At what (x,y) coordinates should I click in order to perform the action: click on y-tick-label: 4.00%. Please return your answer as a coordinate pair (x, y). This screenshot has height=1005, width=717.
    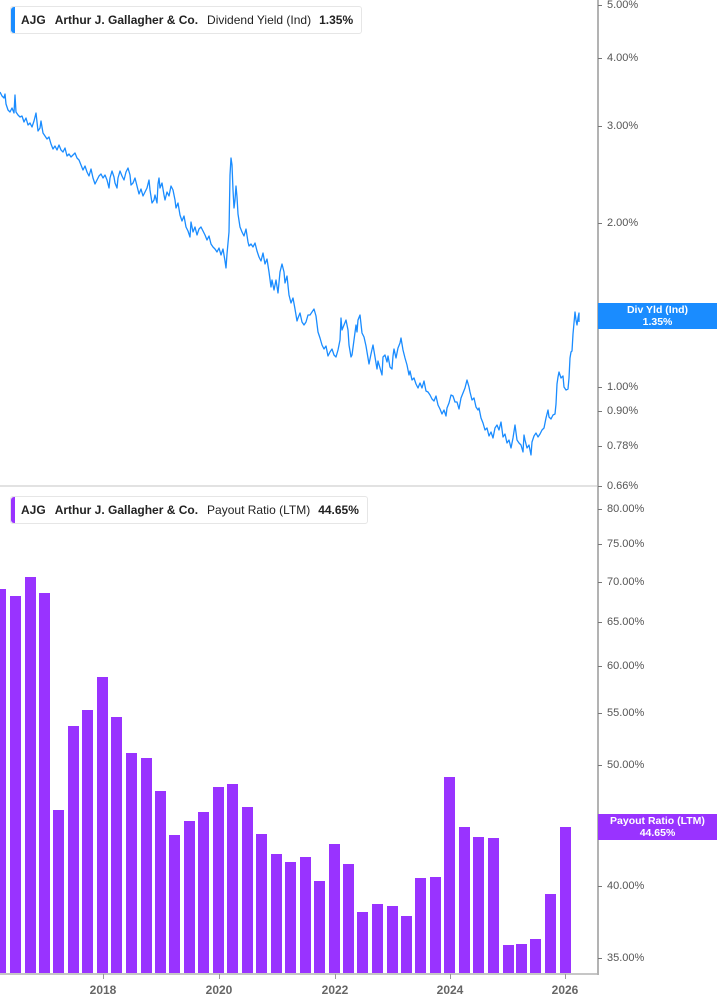
    Looking at the image, I should click on (623, 58).